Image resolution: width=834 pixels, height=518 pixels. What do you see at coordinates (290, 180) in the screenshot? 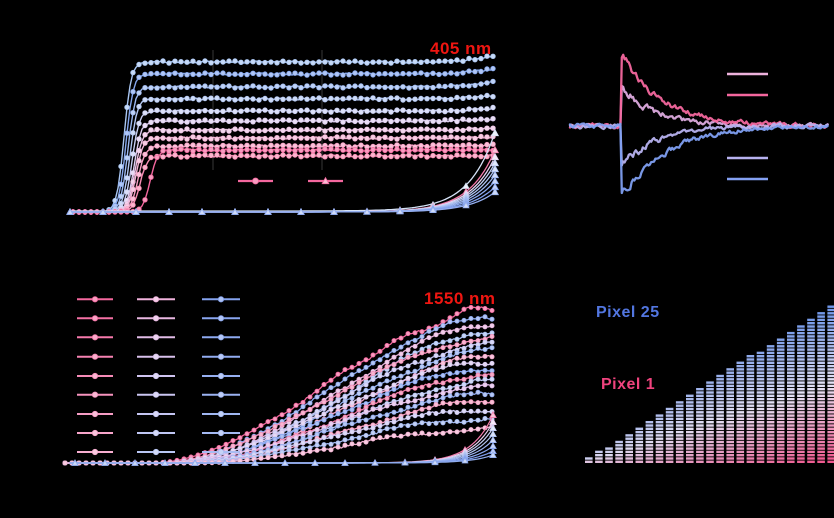
I see `legend-405nm` at bounding box center [290, 180].